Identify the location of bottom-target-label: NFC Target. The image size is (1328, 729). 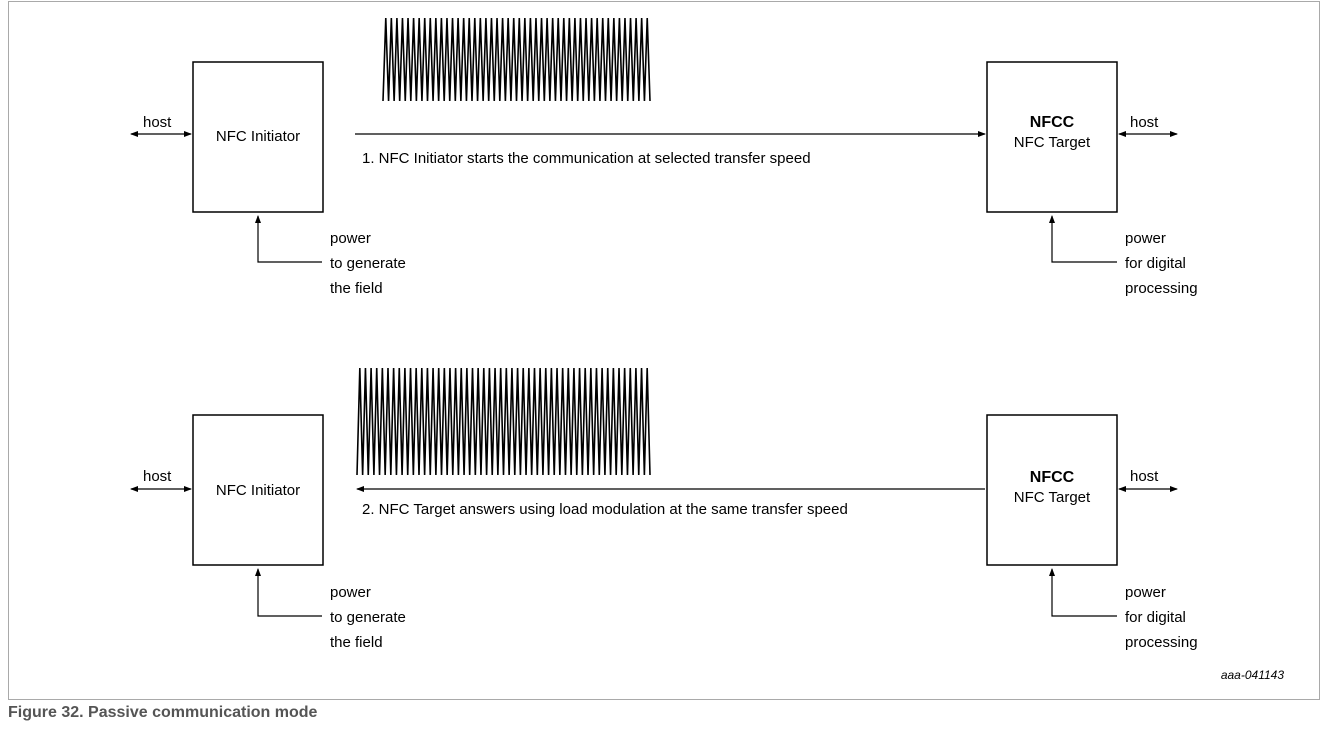
(1052, 497).